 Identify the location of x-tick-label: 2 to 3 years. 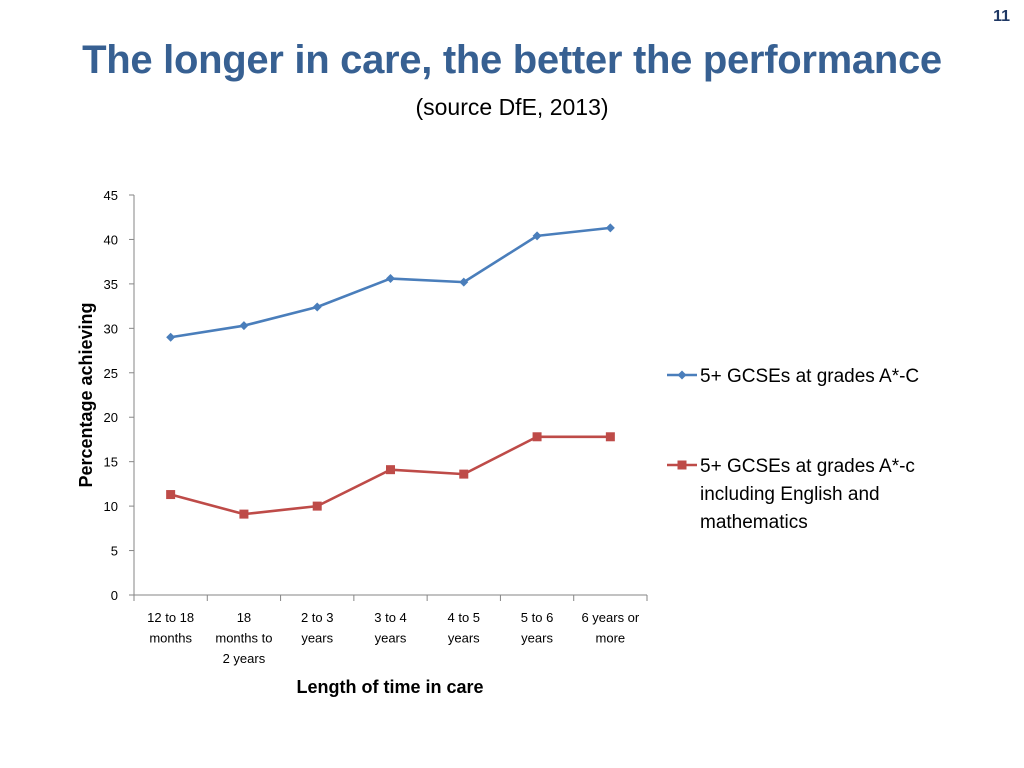
(317, 628).